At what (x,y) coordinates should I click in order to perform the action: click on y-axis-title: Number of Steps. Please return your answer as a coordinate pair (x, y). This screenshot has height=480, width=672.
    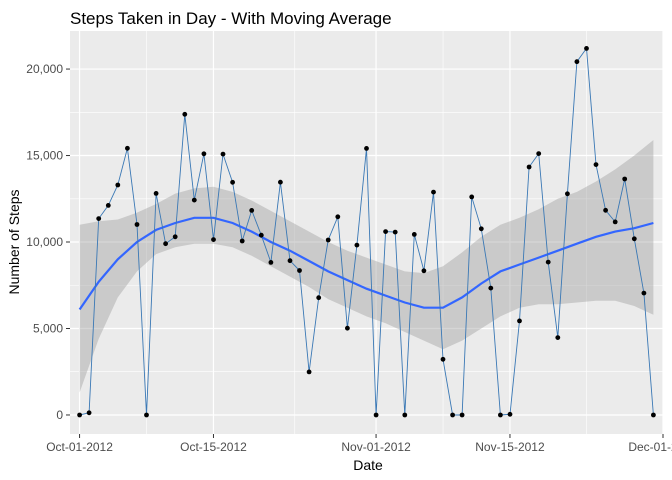
    Looking at the image, I should click on (14, 241).